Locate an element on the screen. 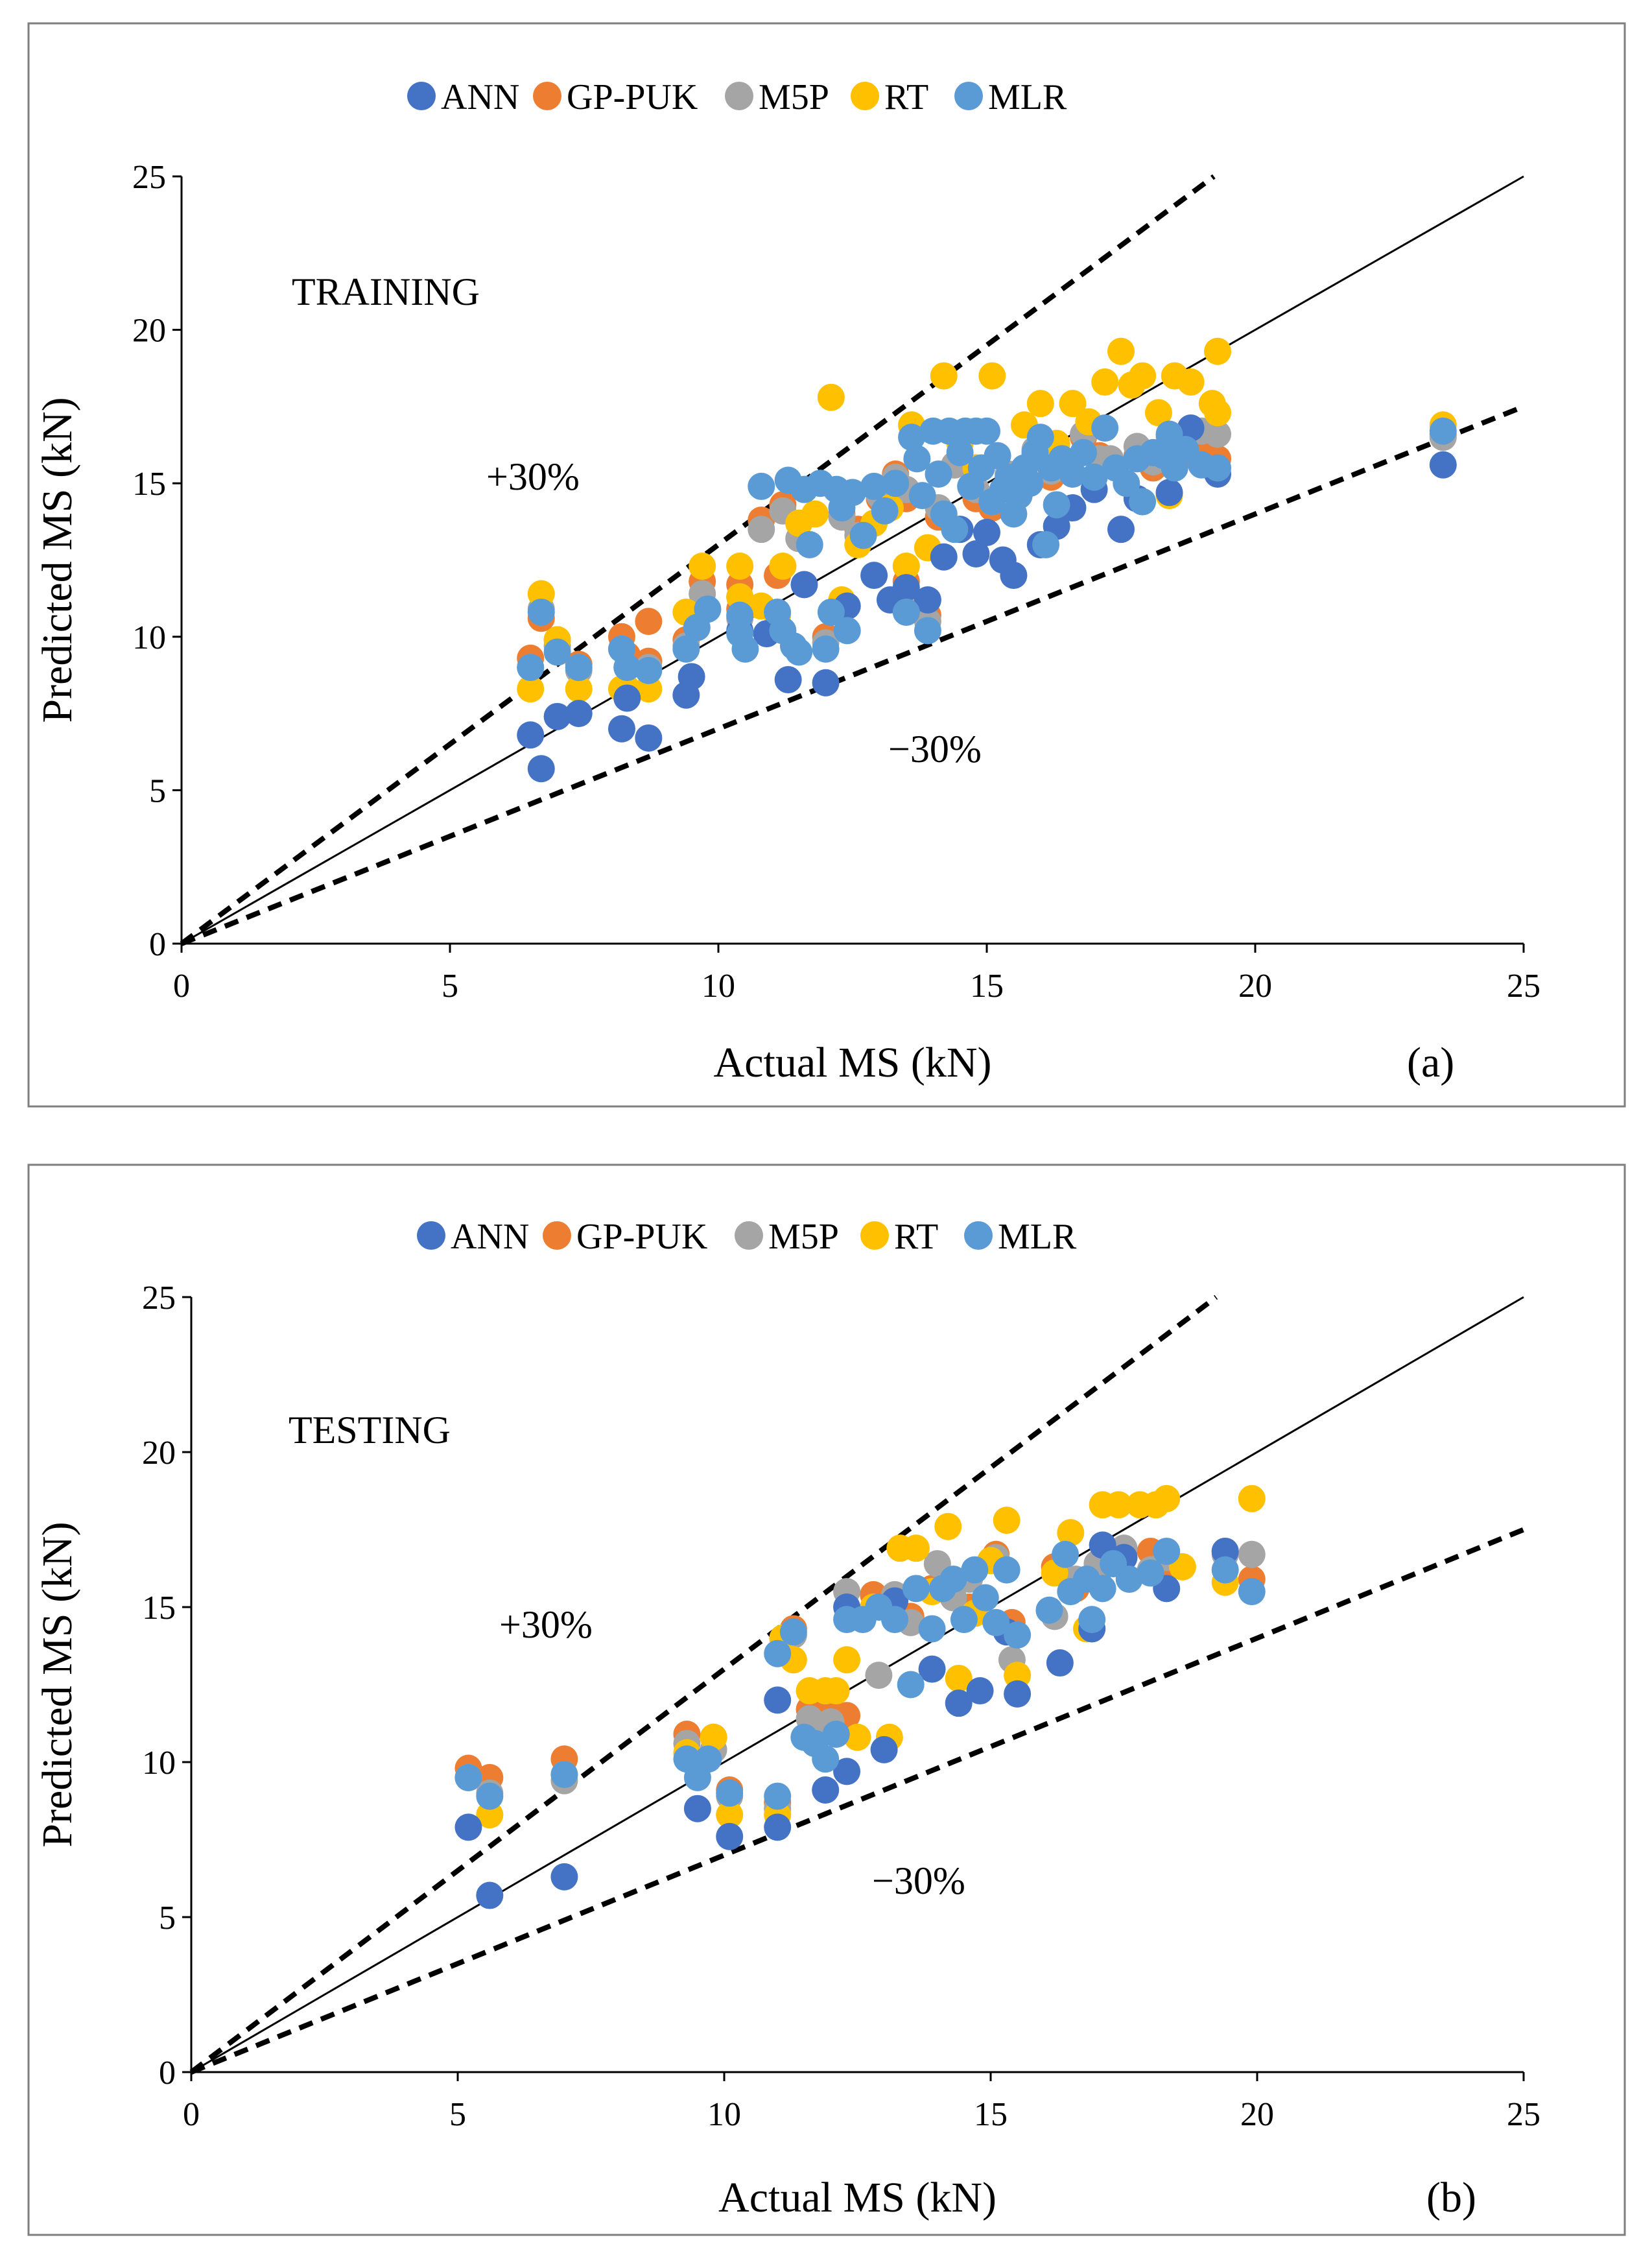  legend-marker-mlr is located at coordinates (969, 96).